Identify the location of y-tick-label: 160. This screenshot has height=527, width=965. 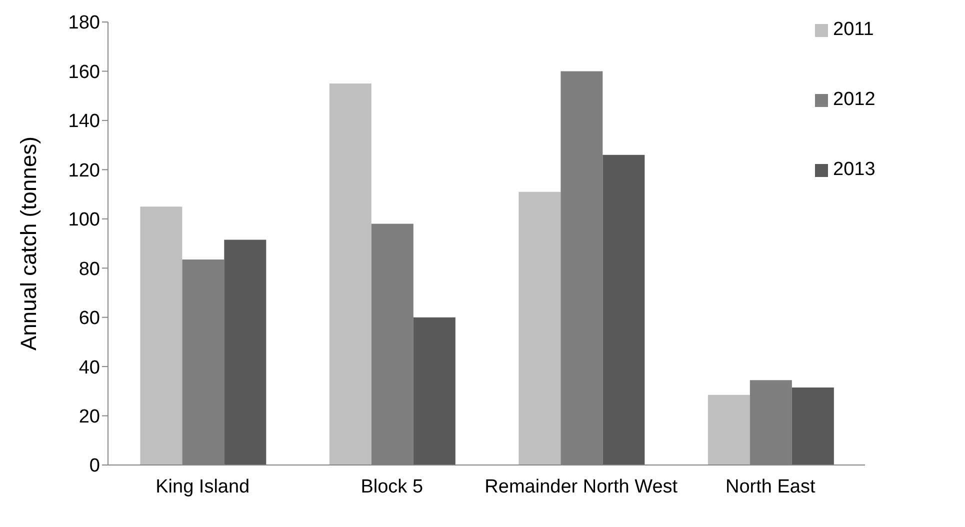
(84, 72).